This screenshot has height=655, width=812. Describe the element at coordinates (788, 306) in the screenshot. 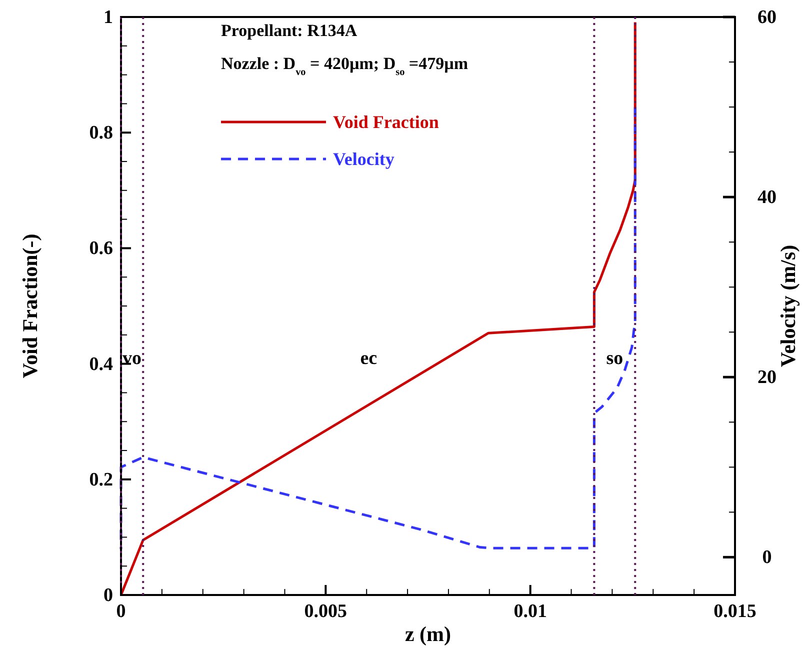

I see `y2-axis-title: Velocity (m/s)` at that location.